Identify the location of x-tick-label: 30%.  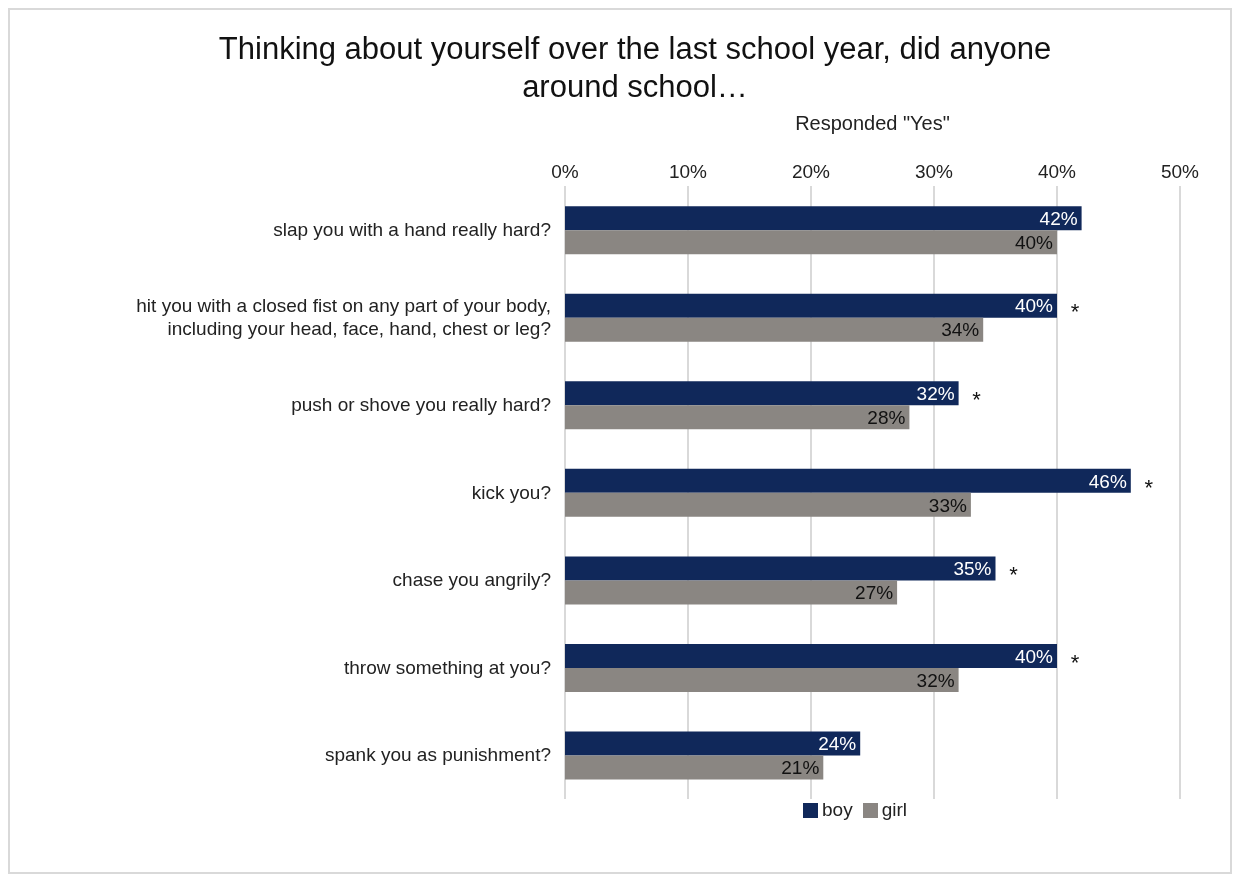
(934, 171).